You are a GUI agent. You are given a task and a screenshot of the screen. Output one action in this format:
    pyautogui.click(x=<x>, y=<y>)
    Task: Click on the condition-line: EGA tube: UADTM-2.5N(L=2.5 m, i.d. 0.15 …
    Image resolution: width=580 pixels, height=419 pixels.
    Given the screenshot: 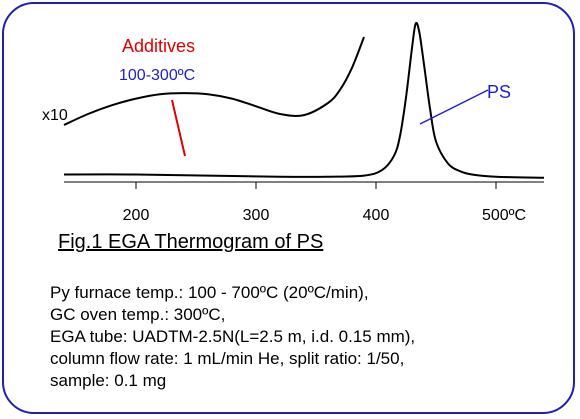 What is the action you would take?
    pyautogui.click(x=233, y=336)
    